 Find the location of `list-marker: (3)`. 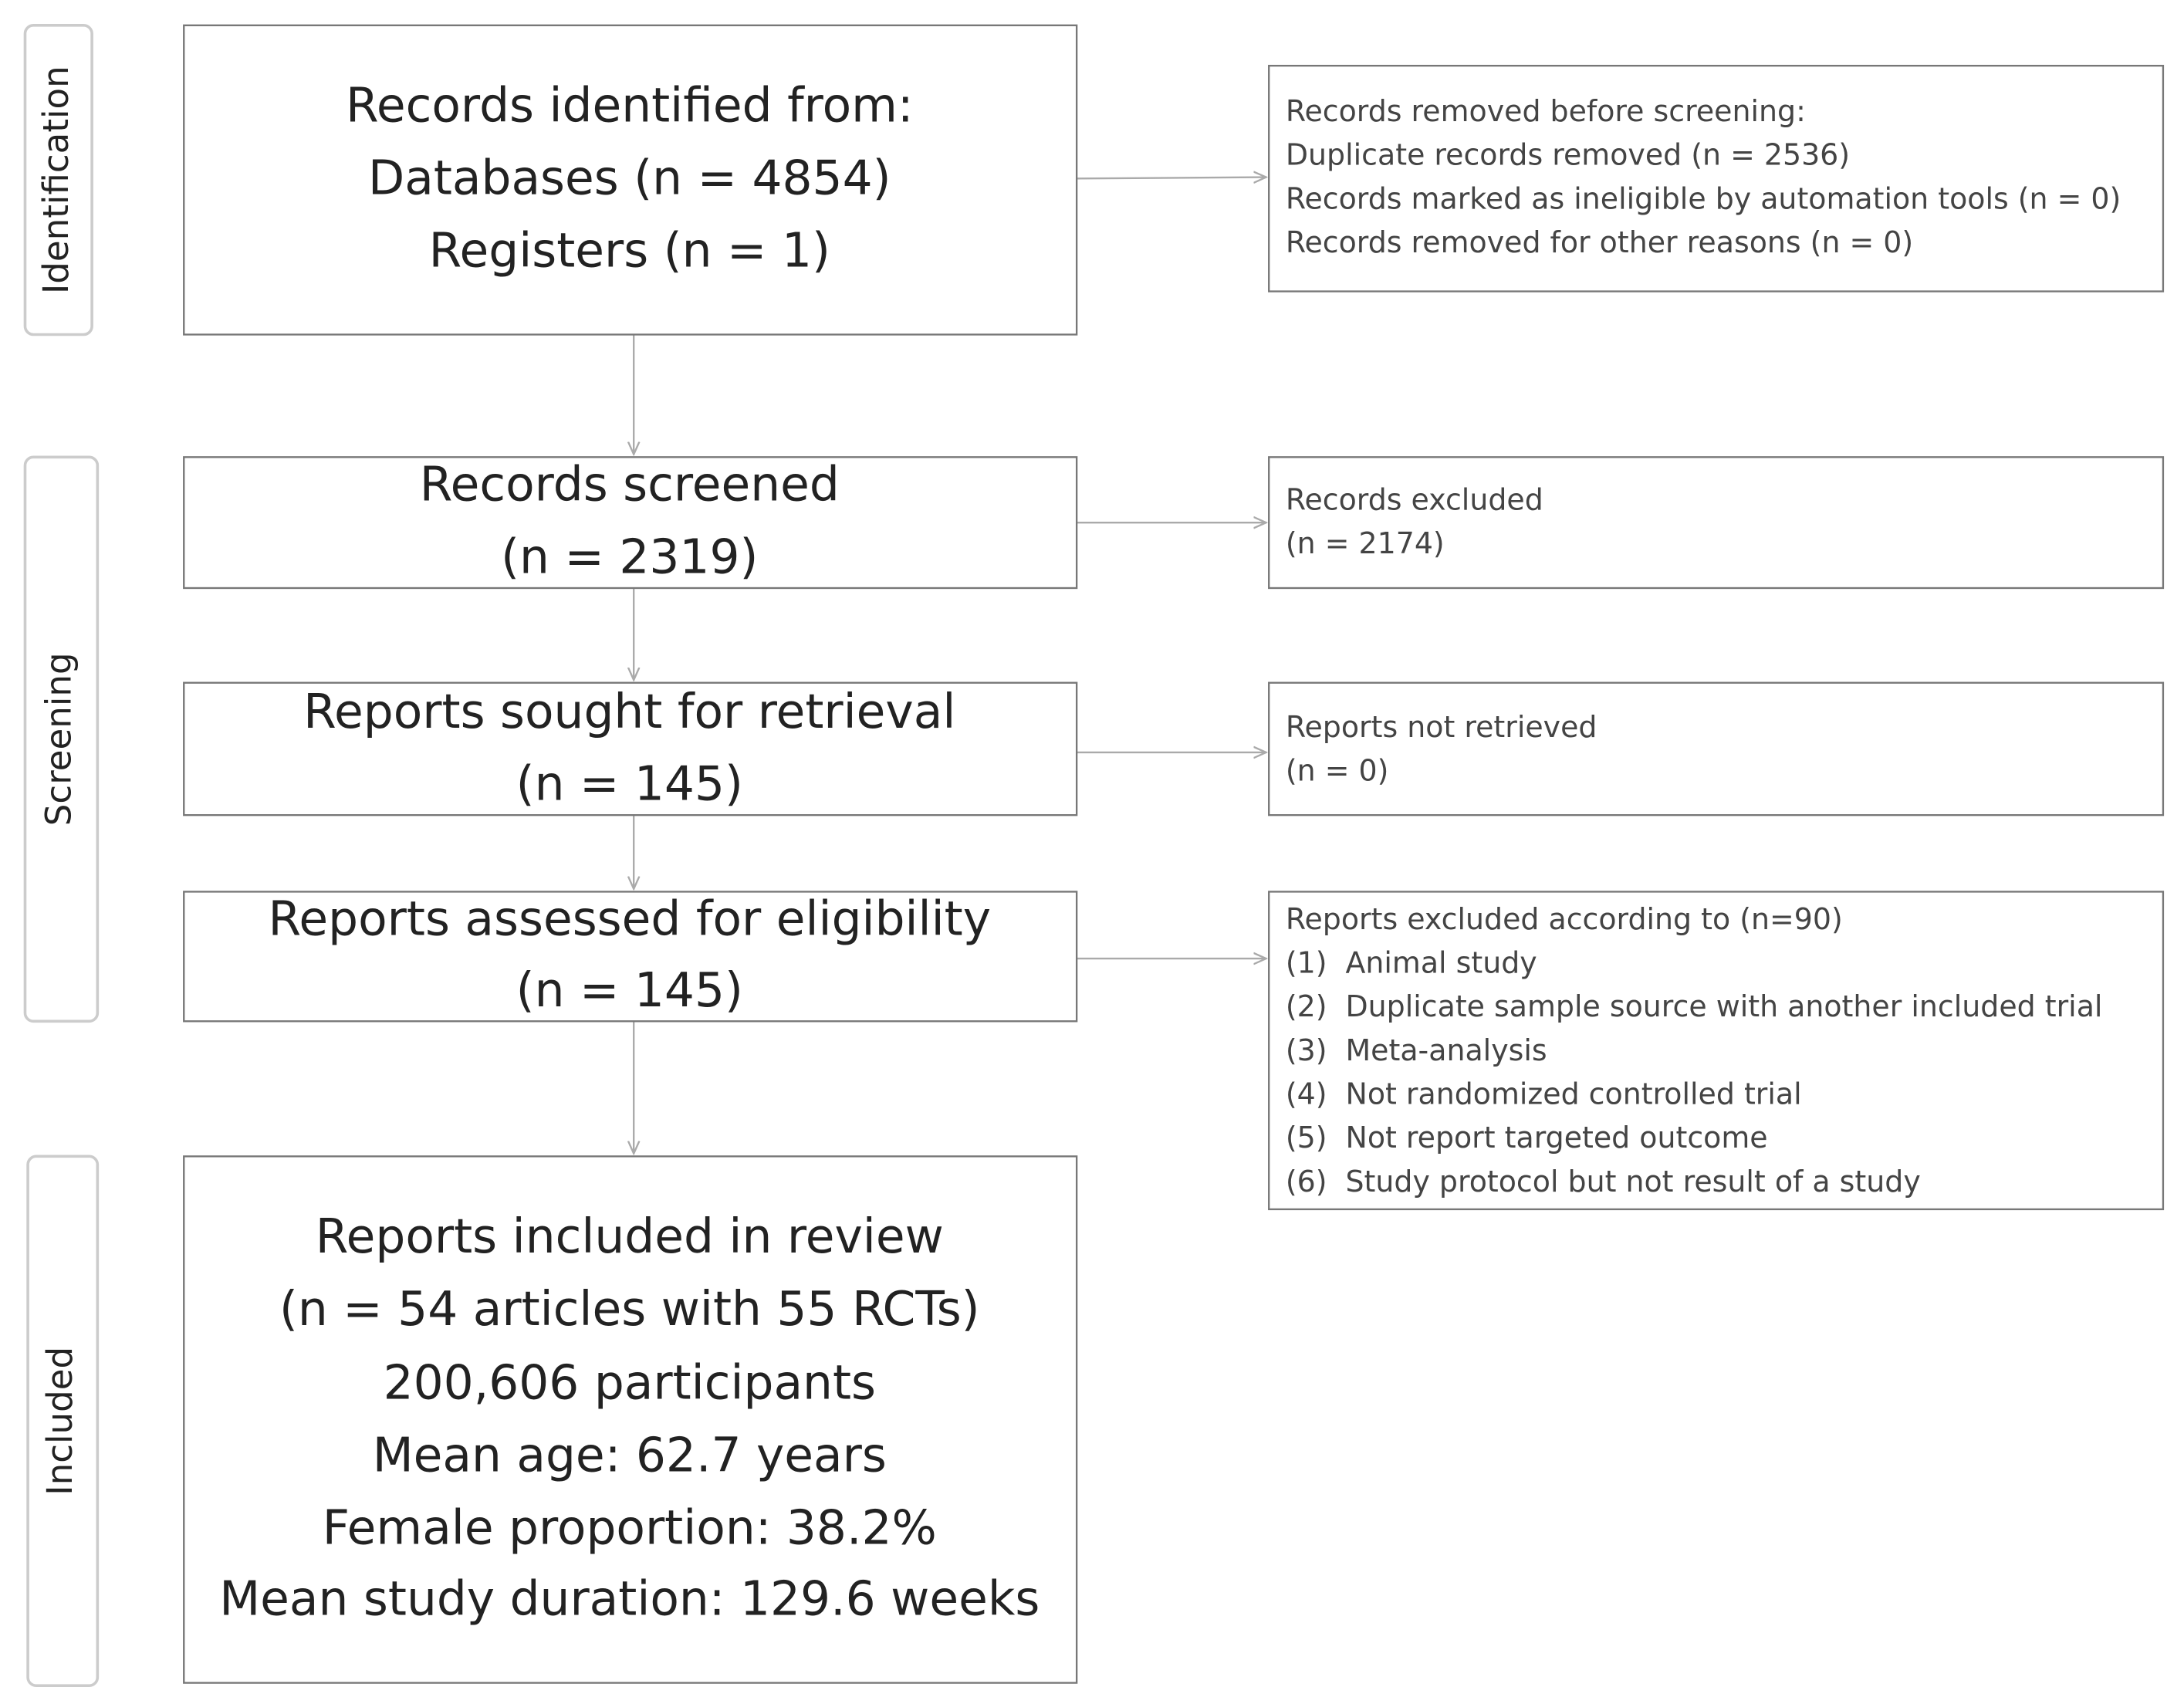

list-marker: (3) is located at coordinates (1306, 1050).